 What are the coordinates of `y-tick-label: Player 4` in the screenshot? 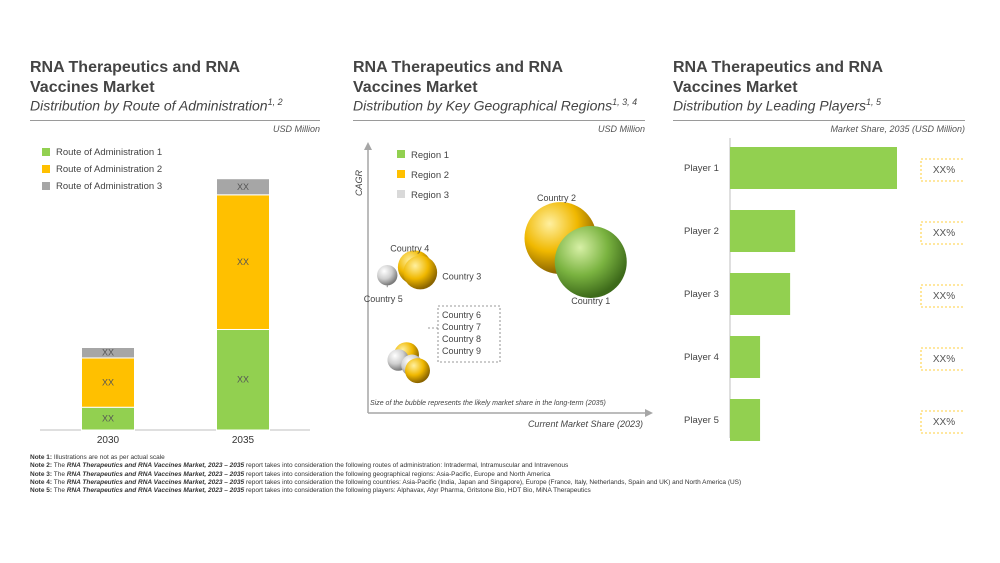 It's located at (701, 357).